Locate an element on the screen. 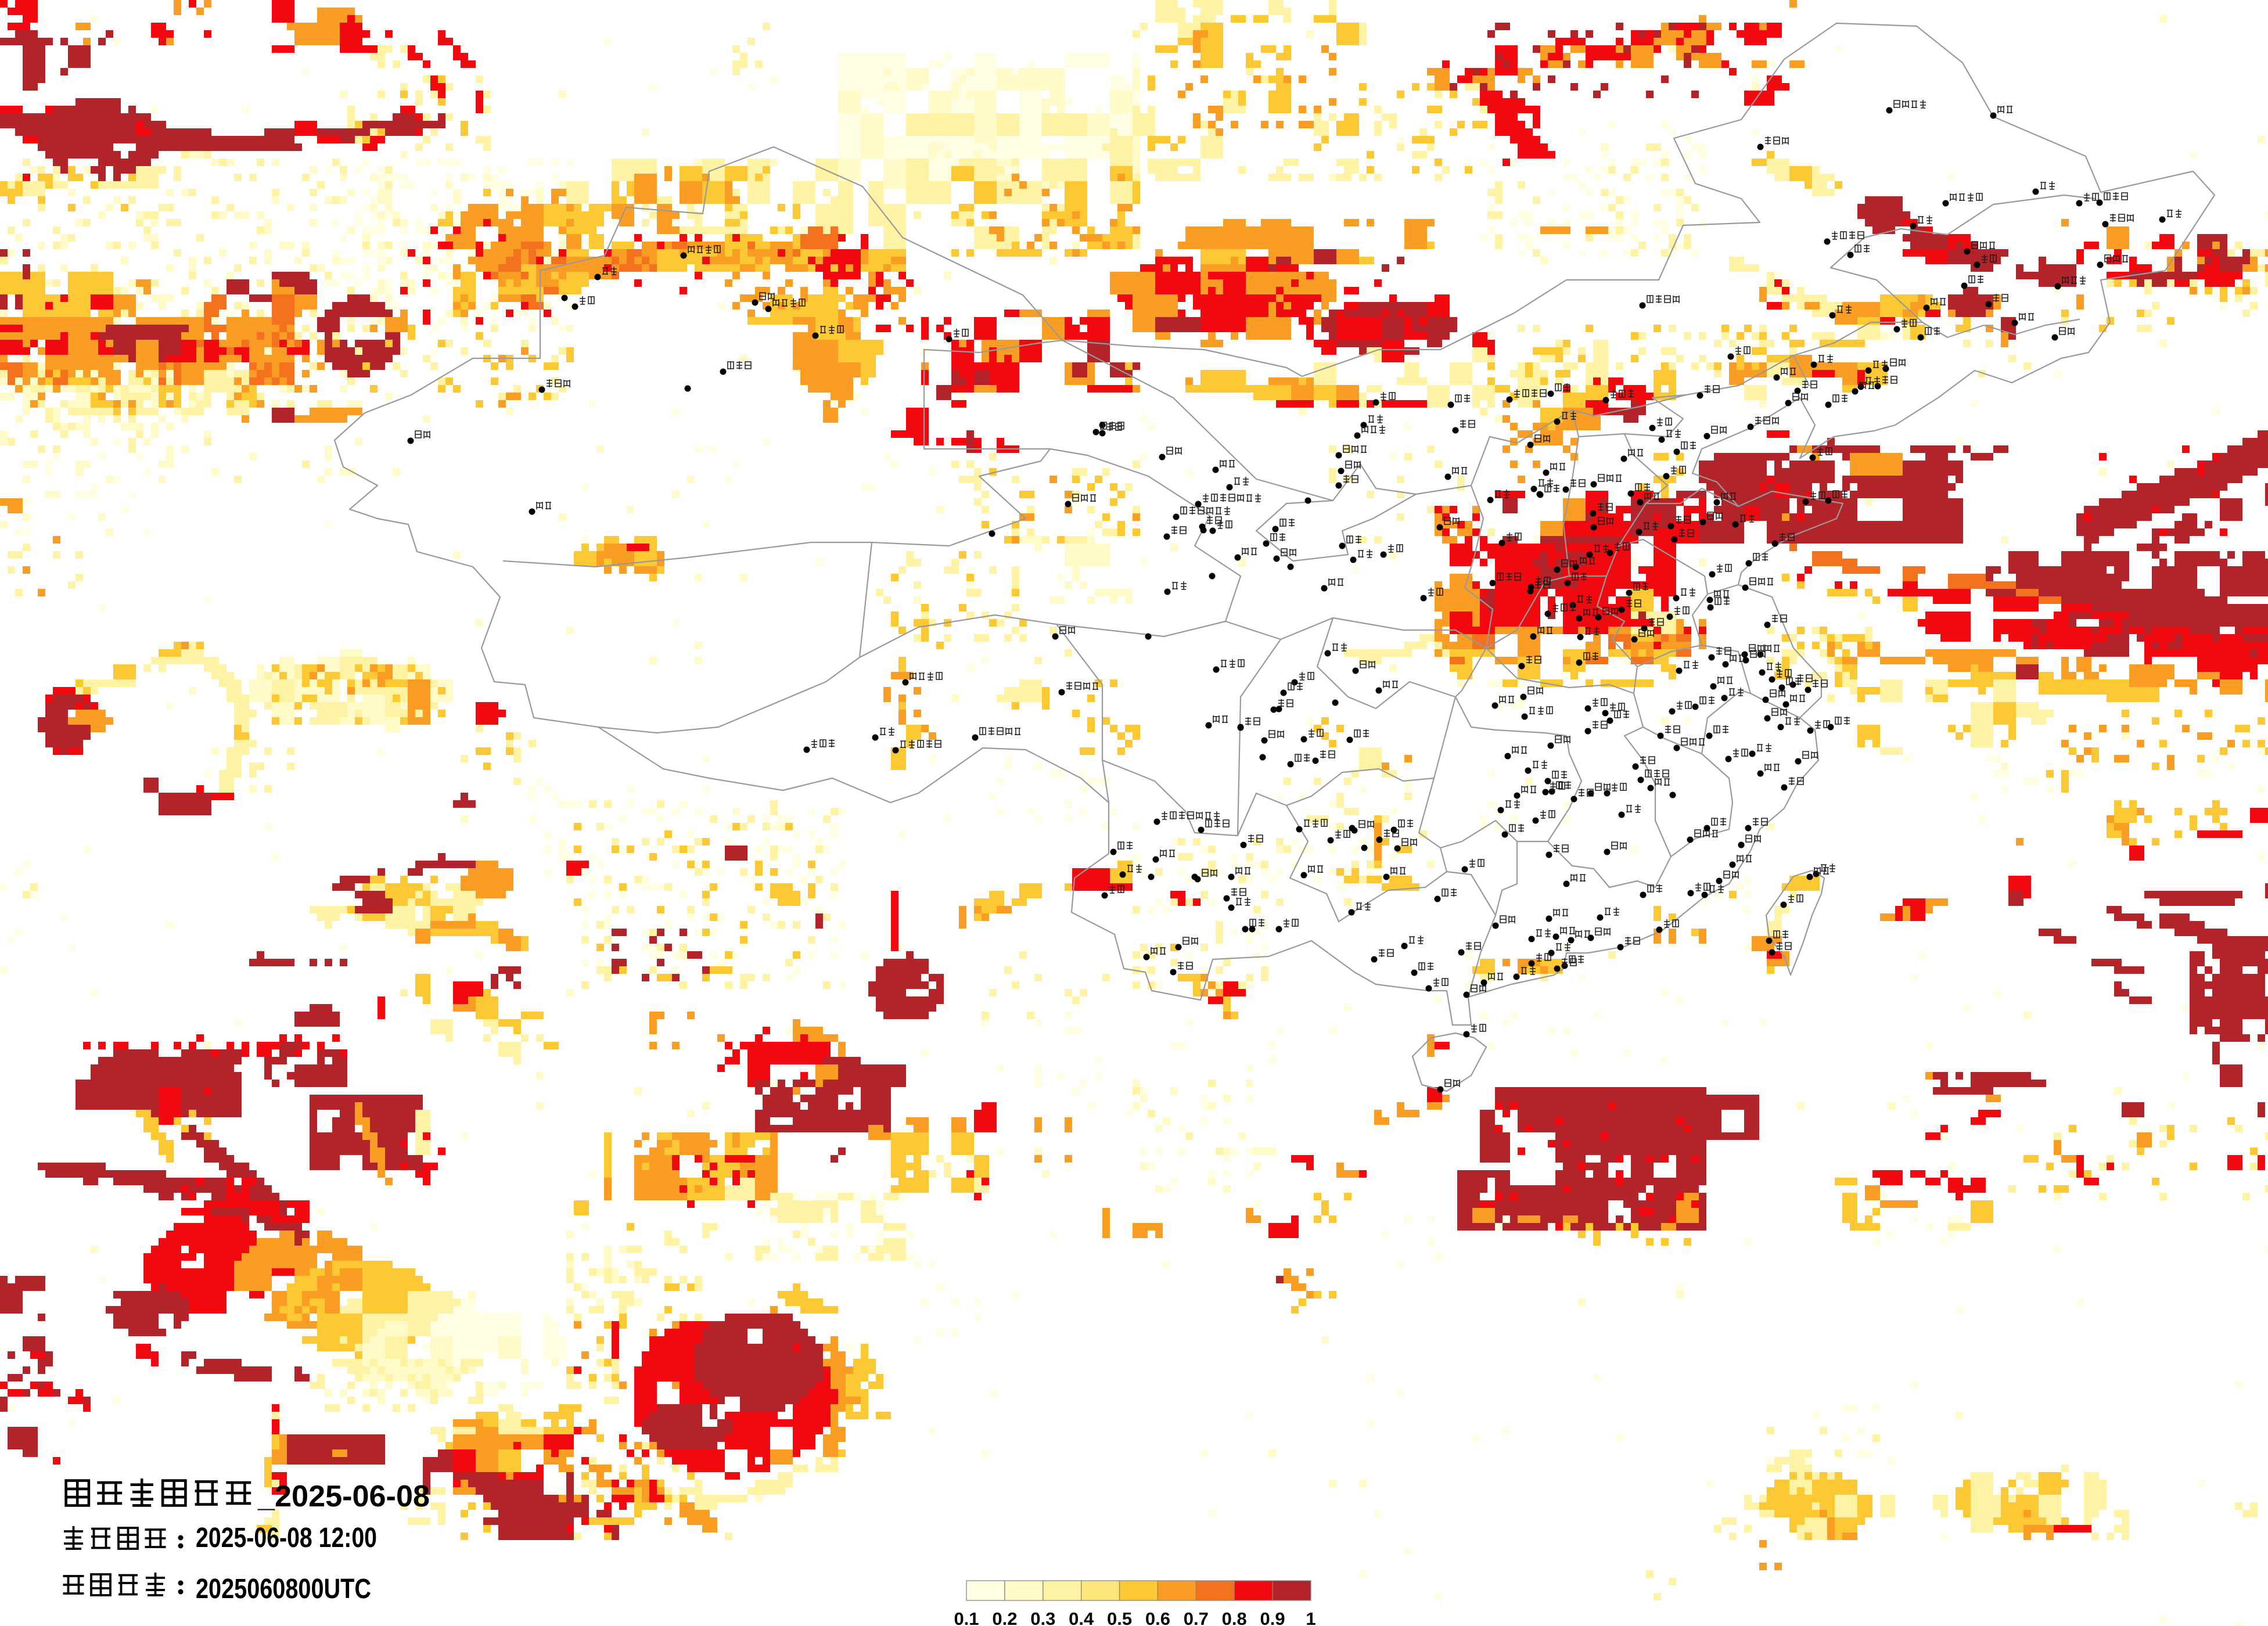 The image size is (2268, 1626). svg-text: 1 is located at coordinates (1310, 1618).